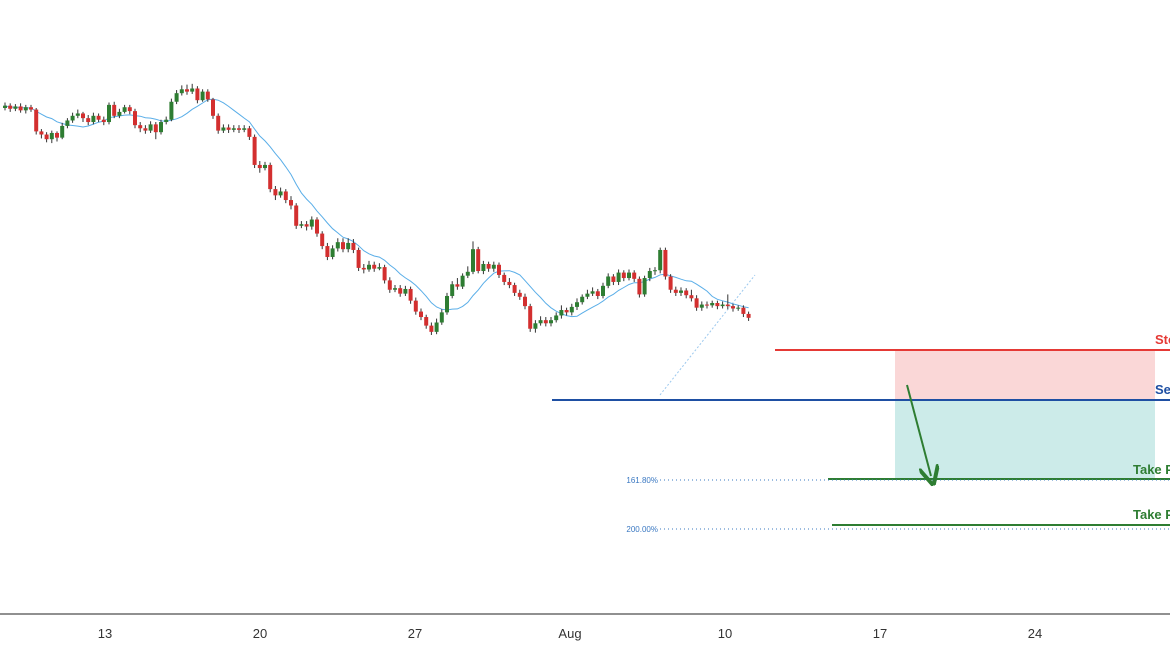 The image size is (1170, 650). What do you see at coordinates (1162, 389) in the screenshot?
I see `sell-entry-label: Sell Entry` at bounding box center [1162, 389].